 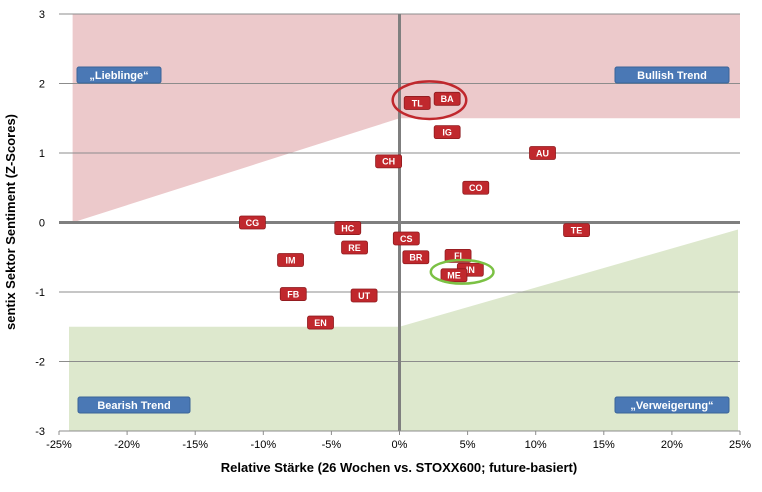 I want to click on quadrant-label-text: „Lieblinge“, so click(x=118, y=76).